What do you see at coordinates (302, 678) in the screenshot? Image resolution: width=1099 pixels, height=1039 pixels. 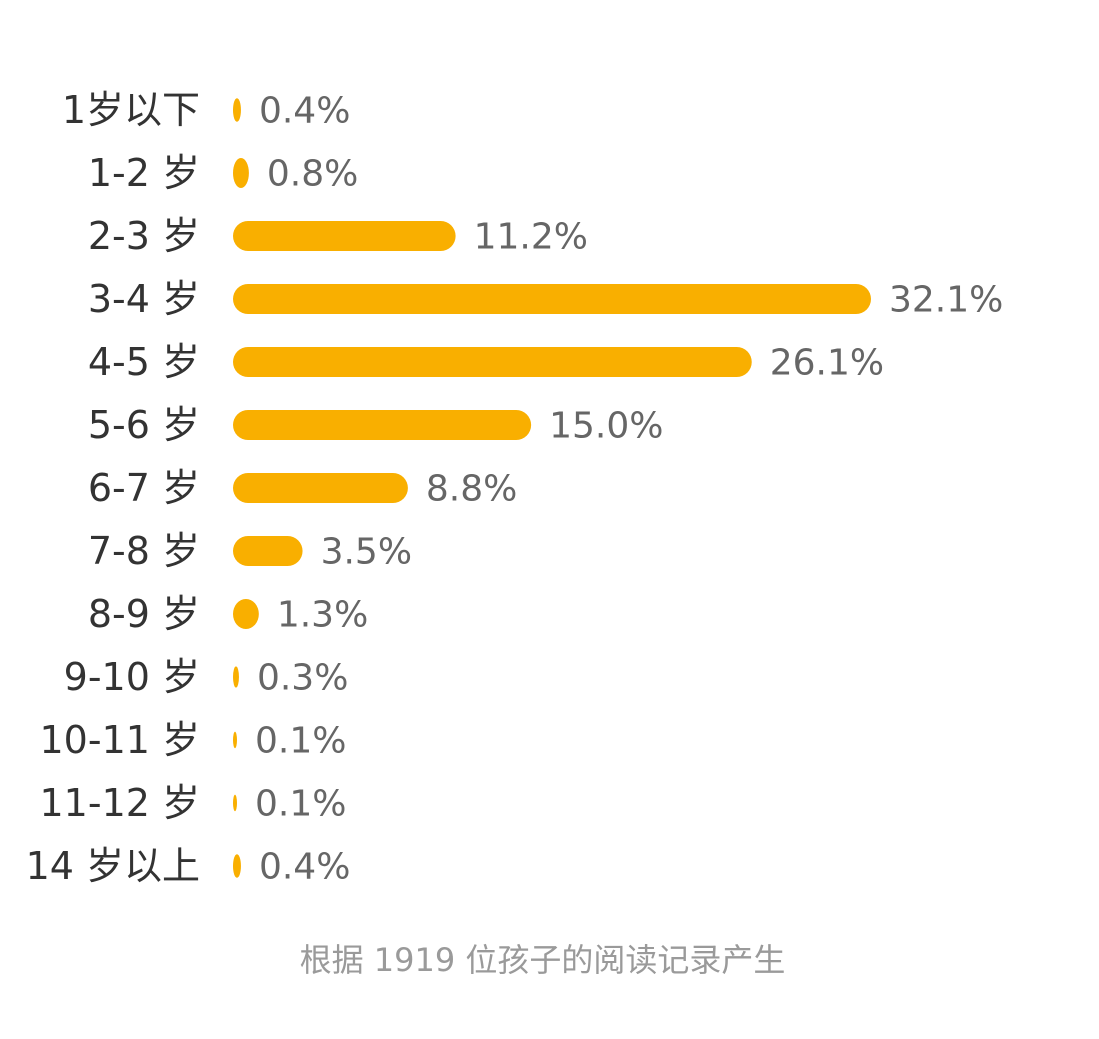 I see `value-label: 0.3%` at bounding box center [302, 678].